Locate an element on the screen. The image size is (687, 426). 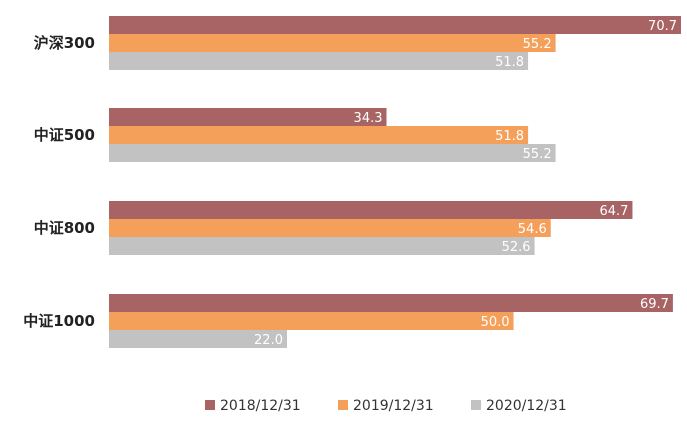
legend-label: 2018/12/31 is located at coordinates (260, 406).